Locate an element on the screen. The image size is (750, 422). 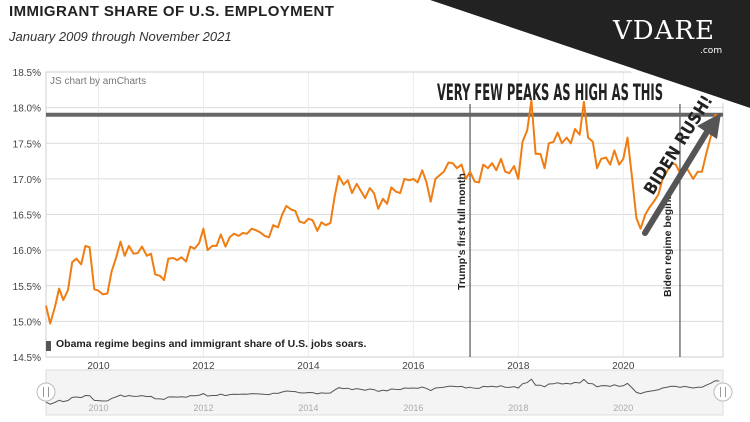
scrollbar-year-label: 2016 is located at coordinates (413, 408).